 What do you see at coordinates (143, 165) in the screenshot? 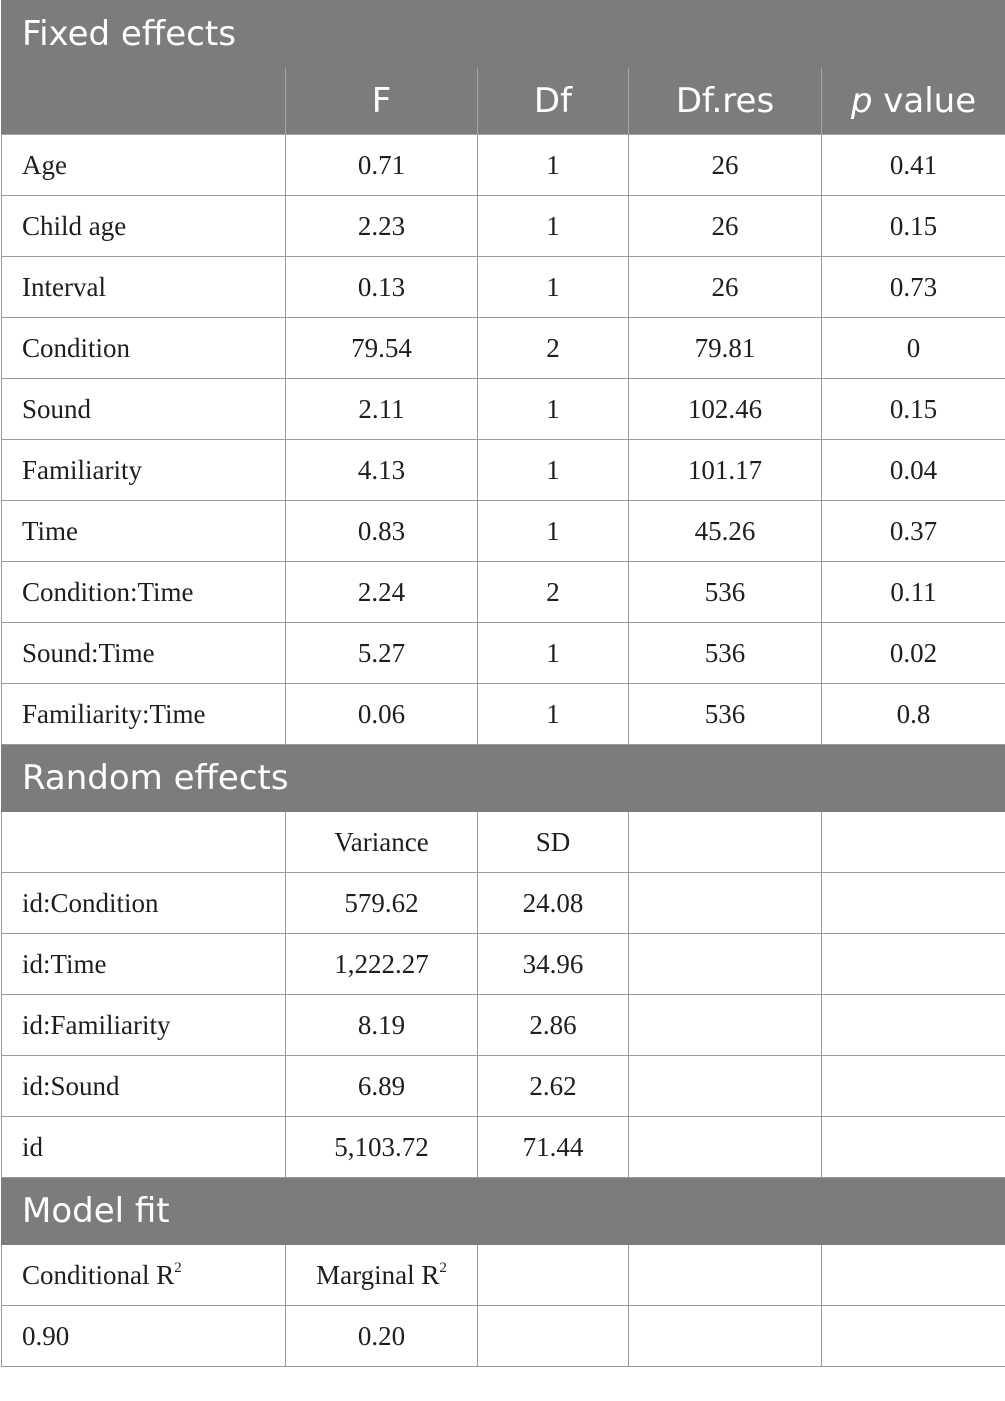
I see `term-cell: Age` at bounding box center [143, 165].